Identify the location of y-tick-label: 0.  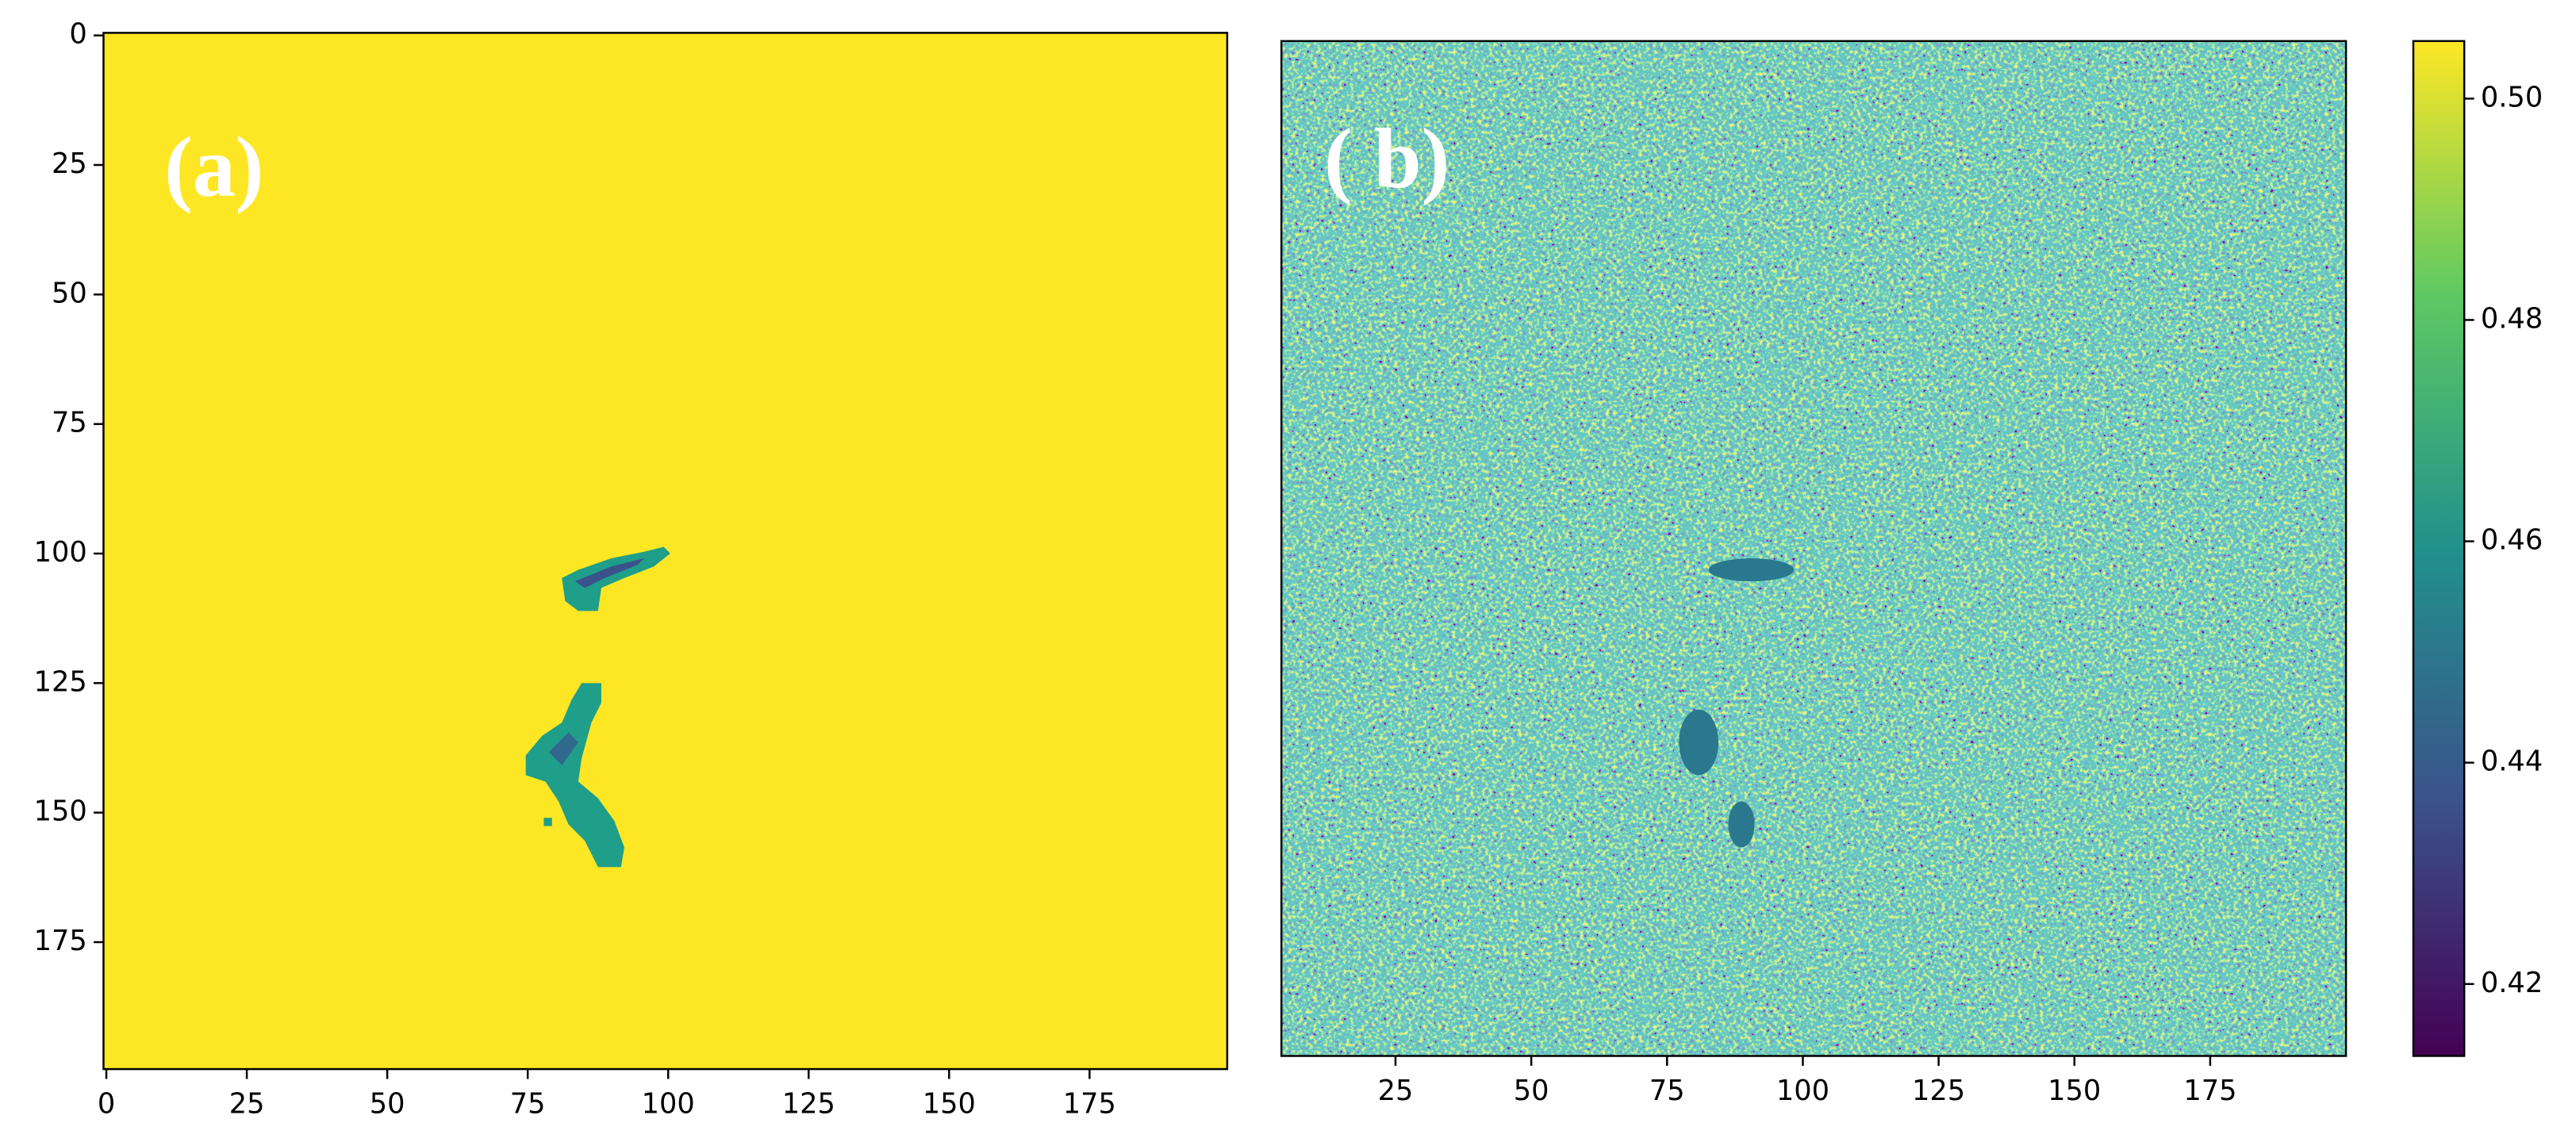
(77, 34).